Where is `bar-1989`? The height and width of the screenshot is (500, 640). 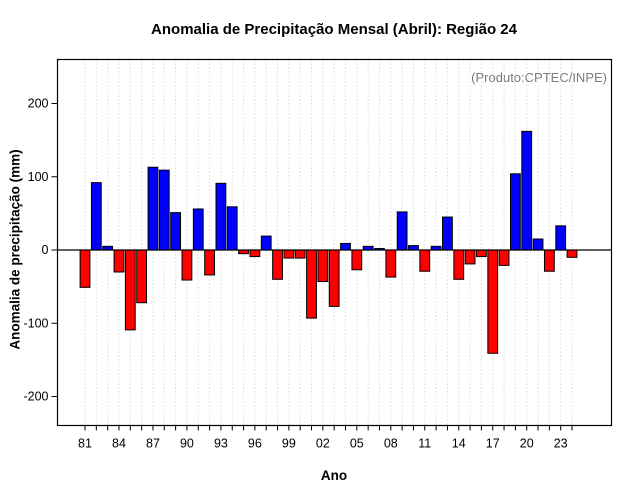
bar-1989 is located at coordinates (176, 231).